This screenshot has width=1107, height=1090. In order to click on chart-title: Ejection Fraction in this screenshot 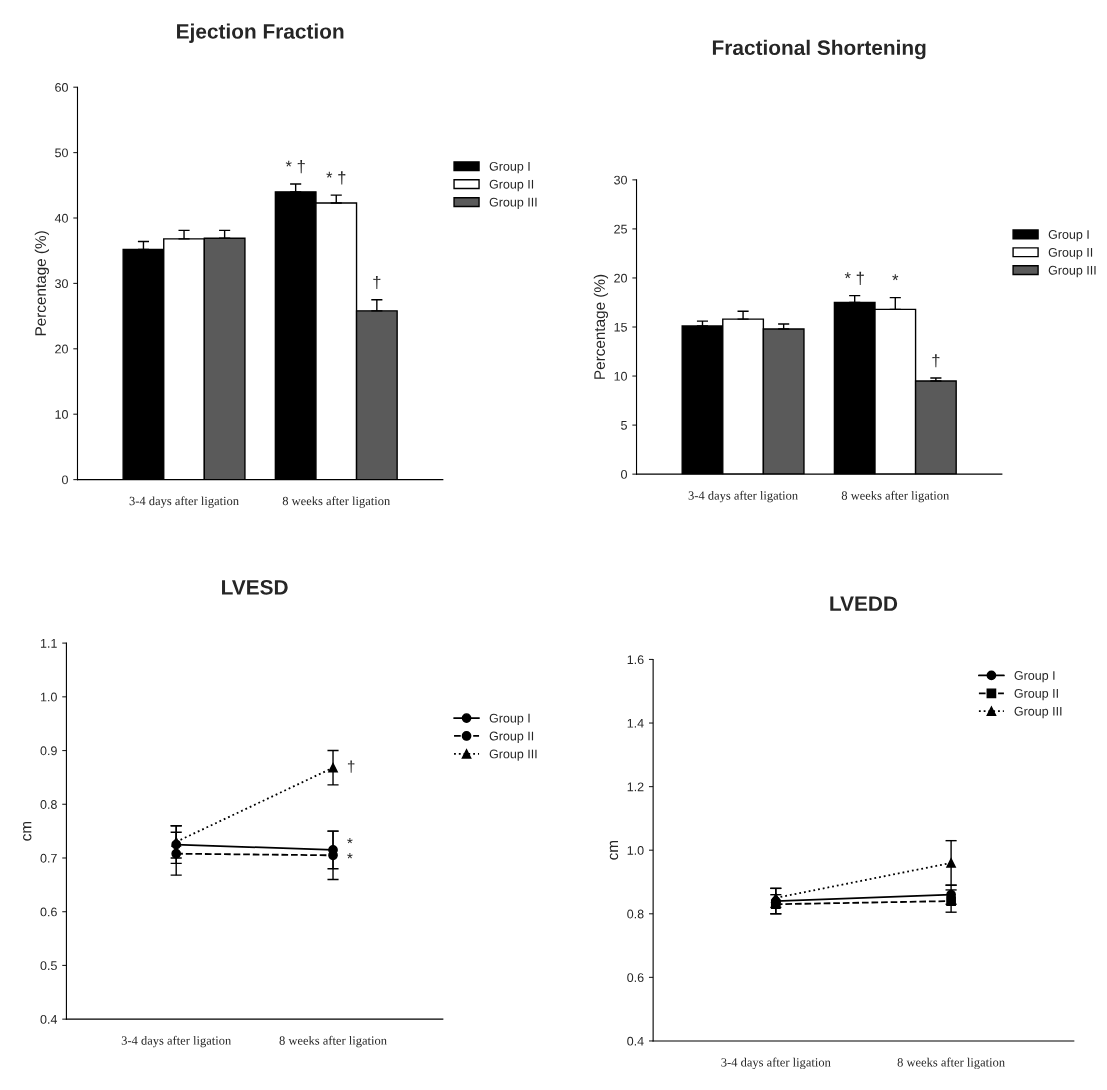, I will do `click(260, 33)`.